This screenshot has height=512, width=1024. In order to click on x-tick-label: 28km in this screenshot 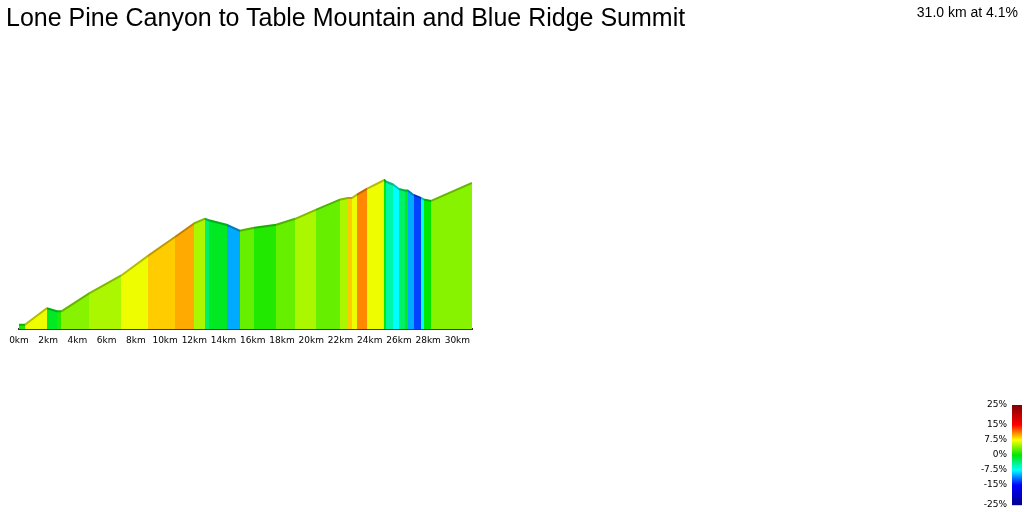, I will do `click(428, 339)`.